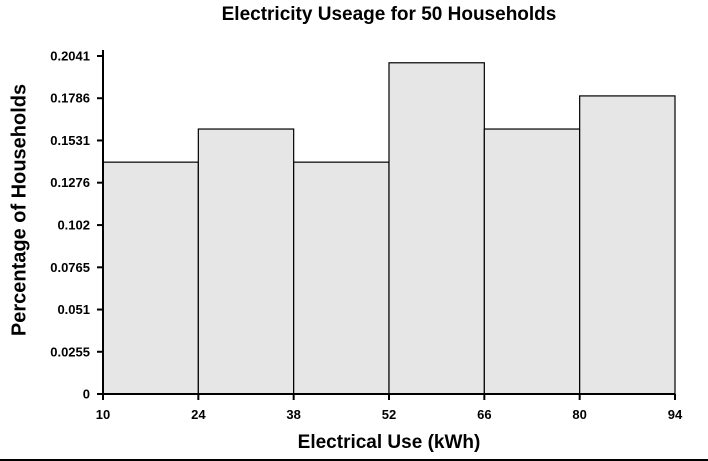 This screenshot has height=461, width=708. What do you see at coordinates (198, 414) in the screenshot?
I see `x-tick-label: 24` at bounding box center [198, 414].